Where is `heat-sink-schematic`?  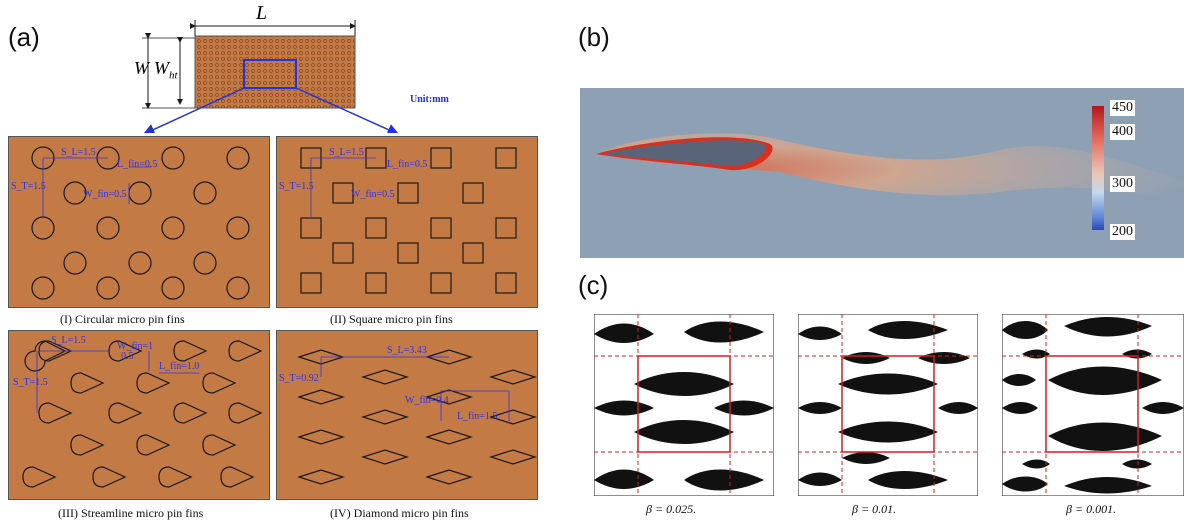
heat-sink-schematic is located at coordinates (271, 76).